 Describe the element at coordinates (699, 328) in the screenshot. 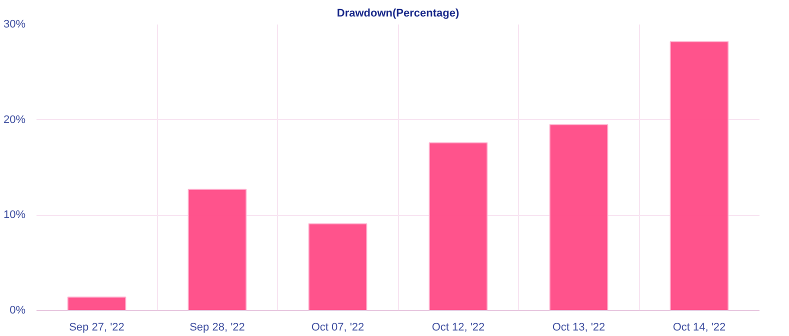

I see `x-tick-label: Oct 14, '22` at that location.